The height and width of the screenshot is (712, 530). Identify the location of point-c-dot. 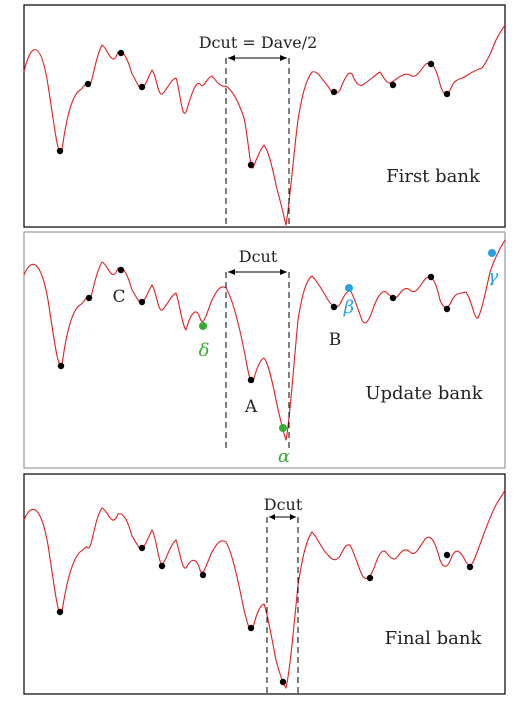
(121, 270).